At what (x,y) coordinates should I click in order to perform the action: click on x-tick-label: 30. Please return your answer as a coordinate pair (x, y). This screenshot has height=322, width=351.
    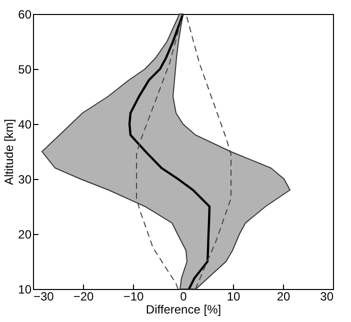
    Looking at the image, I should click on (327, 297).